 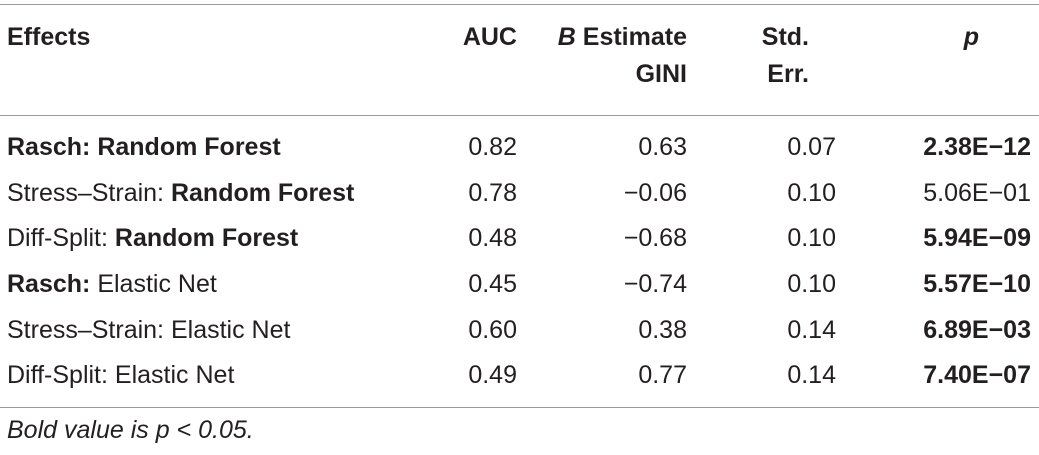 What do you see at coordinates (977, 375) in the screenshot?
I see `p-value-cell: 7.40E−07` at bounding box center [977, 375].